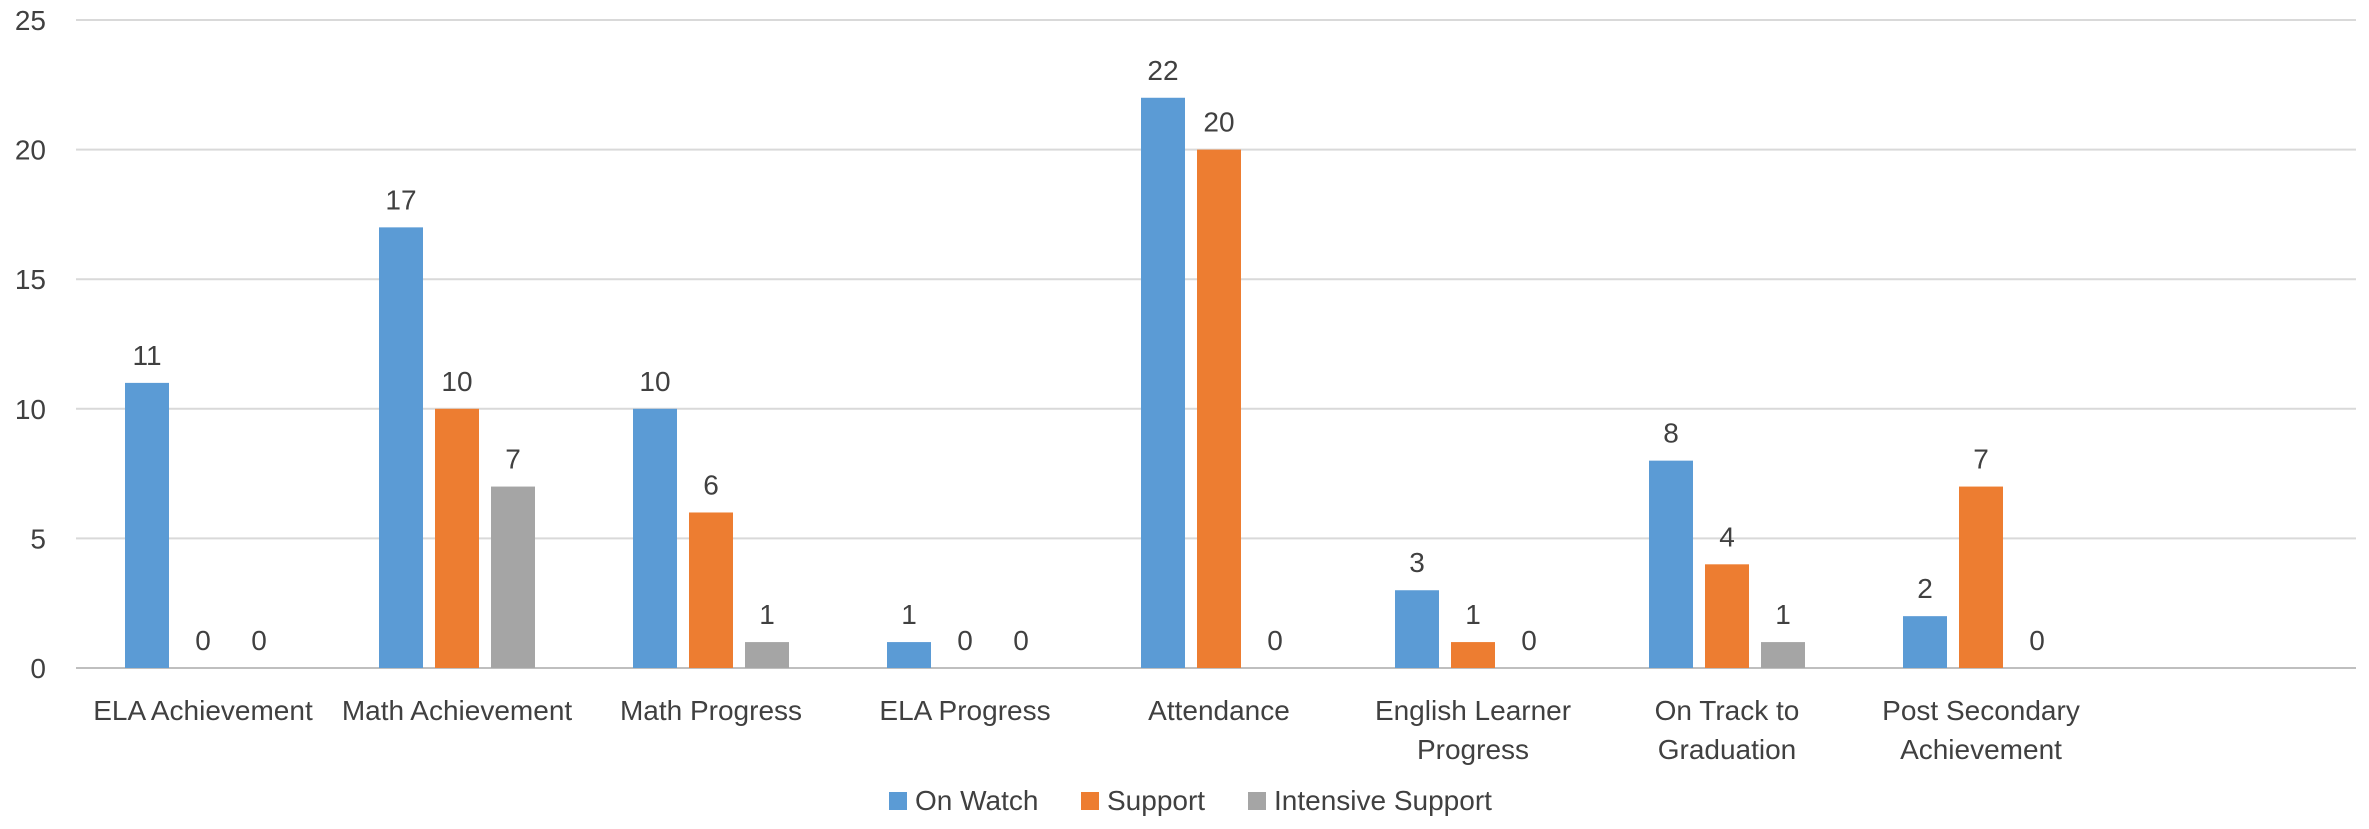 Image resolution: width=2369 pixels, height=829 pixels. Describe the element at coordinates (30, 344) in the screenshot. I see `y-axis-ticks: 0 5 10 15 20 25` at that location.